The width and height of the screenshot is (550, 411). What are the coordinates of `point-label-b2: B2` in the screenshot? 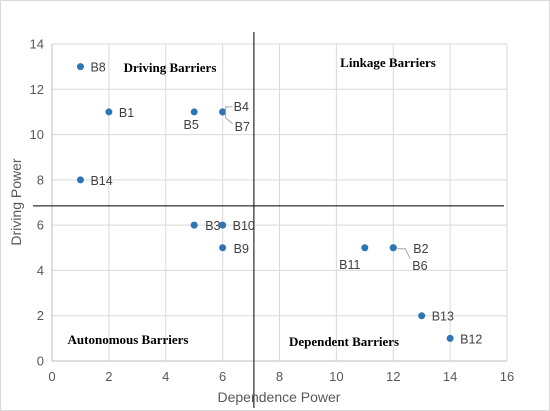 It's located at (420, 249).